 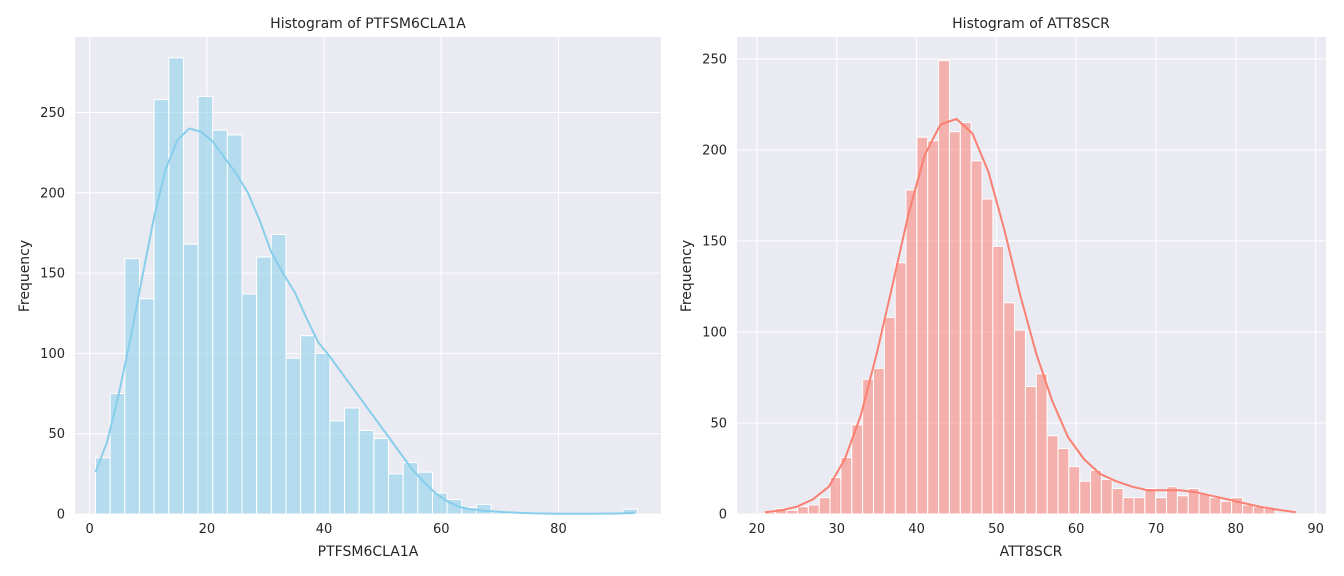 What do you see at coordinates (368, 24) in the screenshot?
I see `chart-title: Histogram of PTFSM6CLA1A` at bounding box center [368, 24].